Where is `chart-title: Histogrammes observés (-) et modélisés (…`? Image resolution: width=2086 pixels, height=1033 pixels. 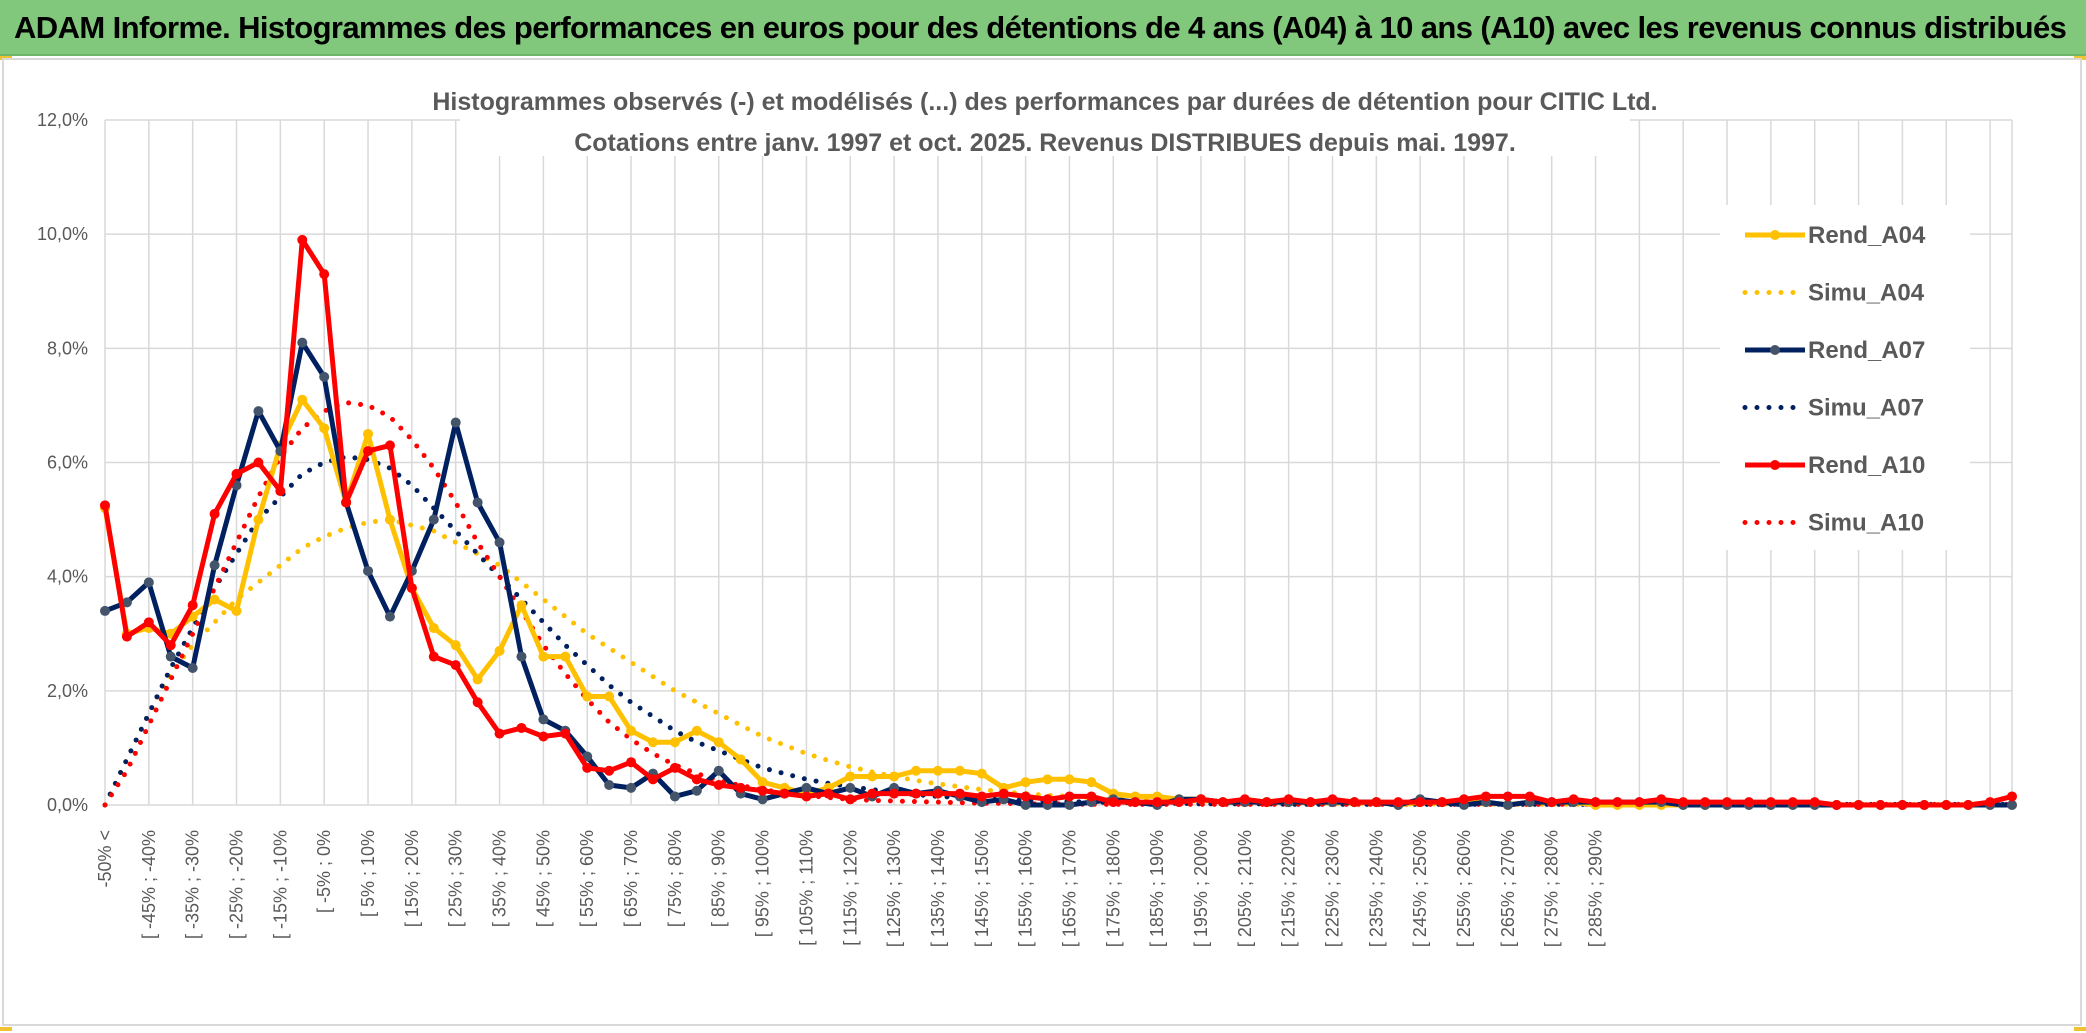
chart-title: Histogrammes observés (-) et modélisés (… is located at coordinates (1044, 102).